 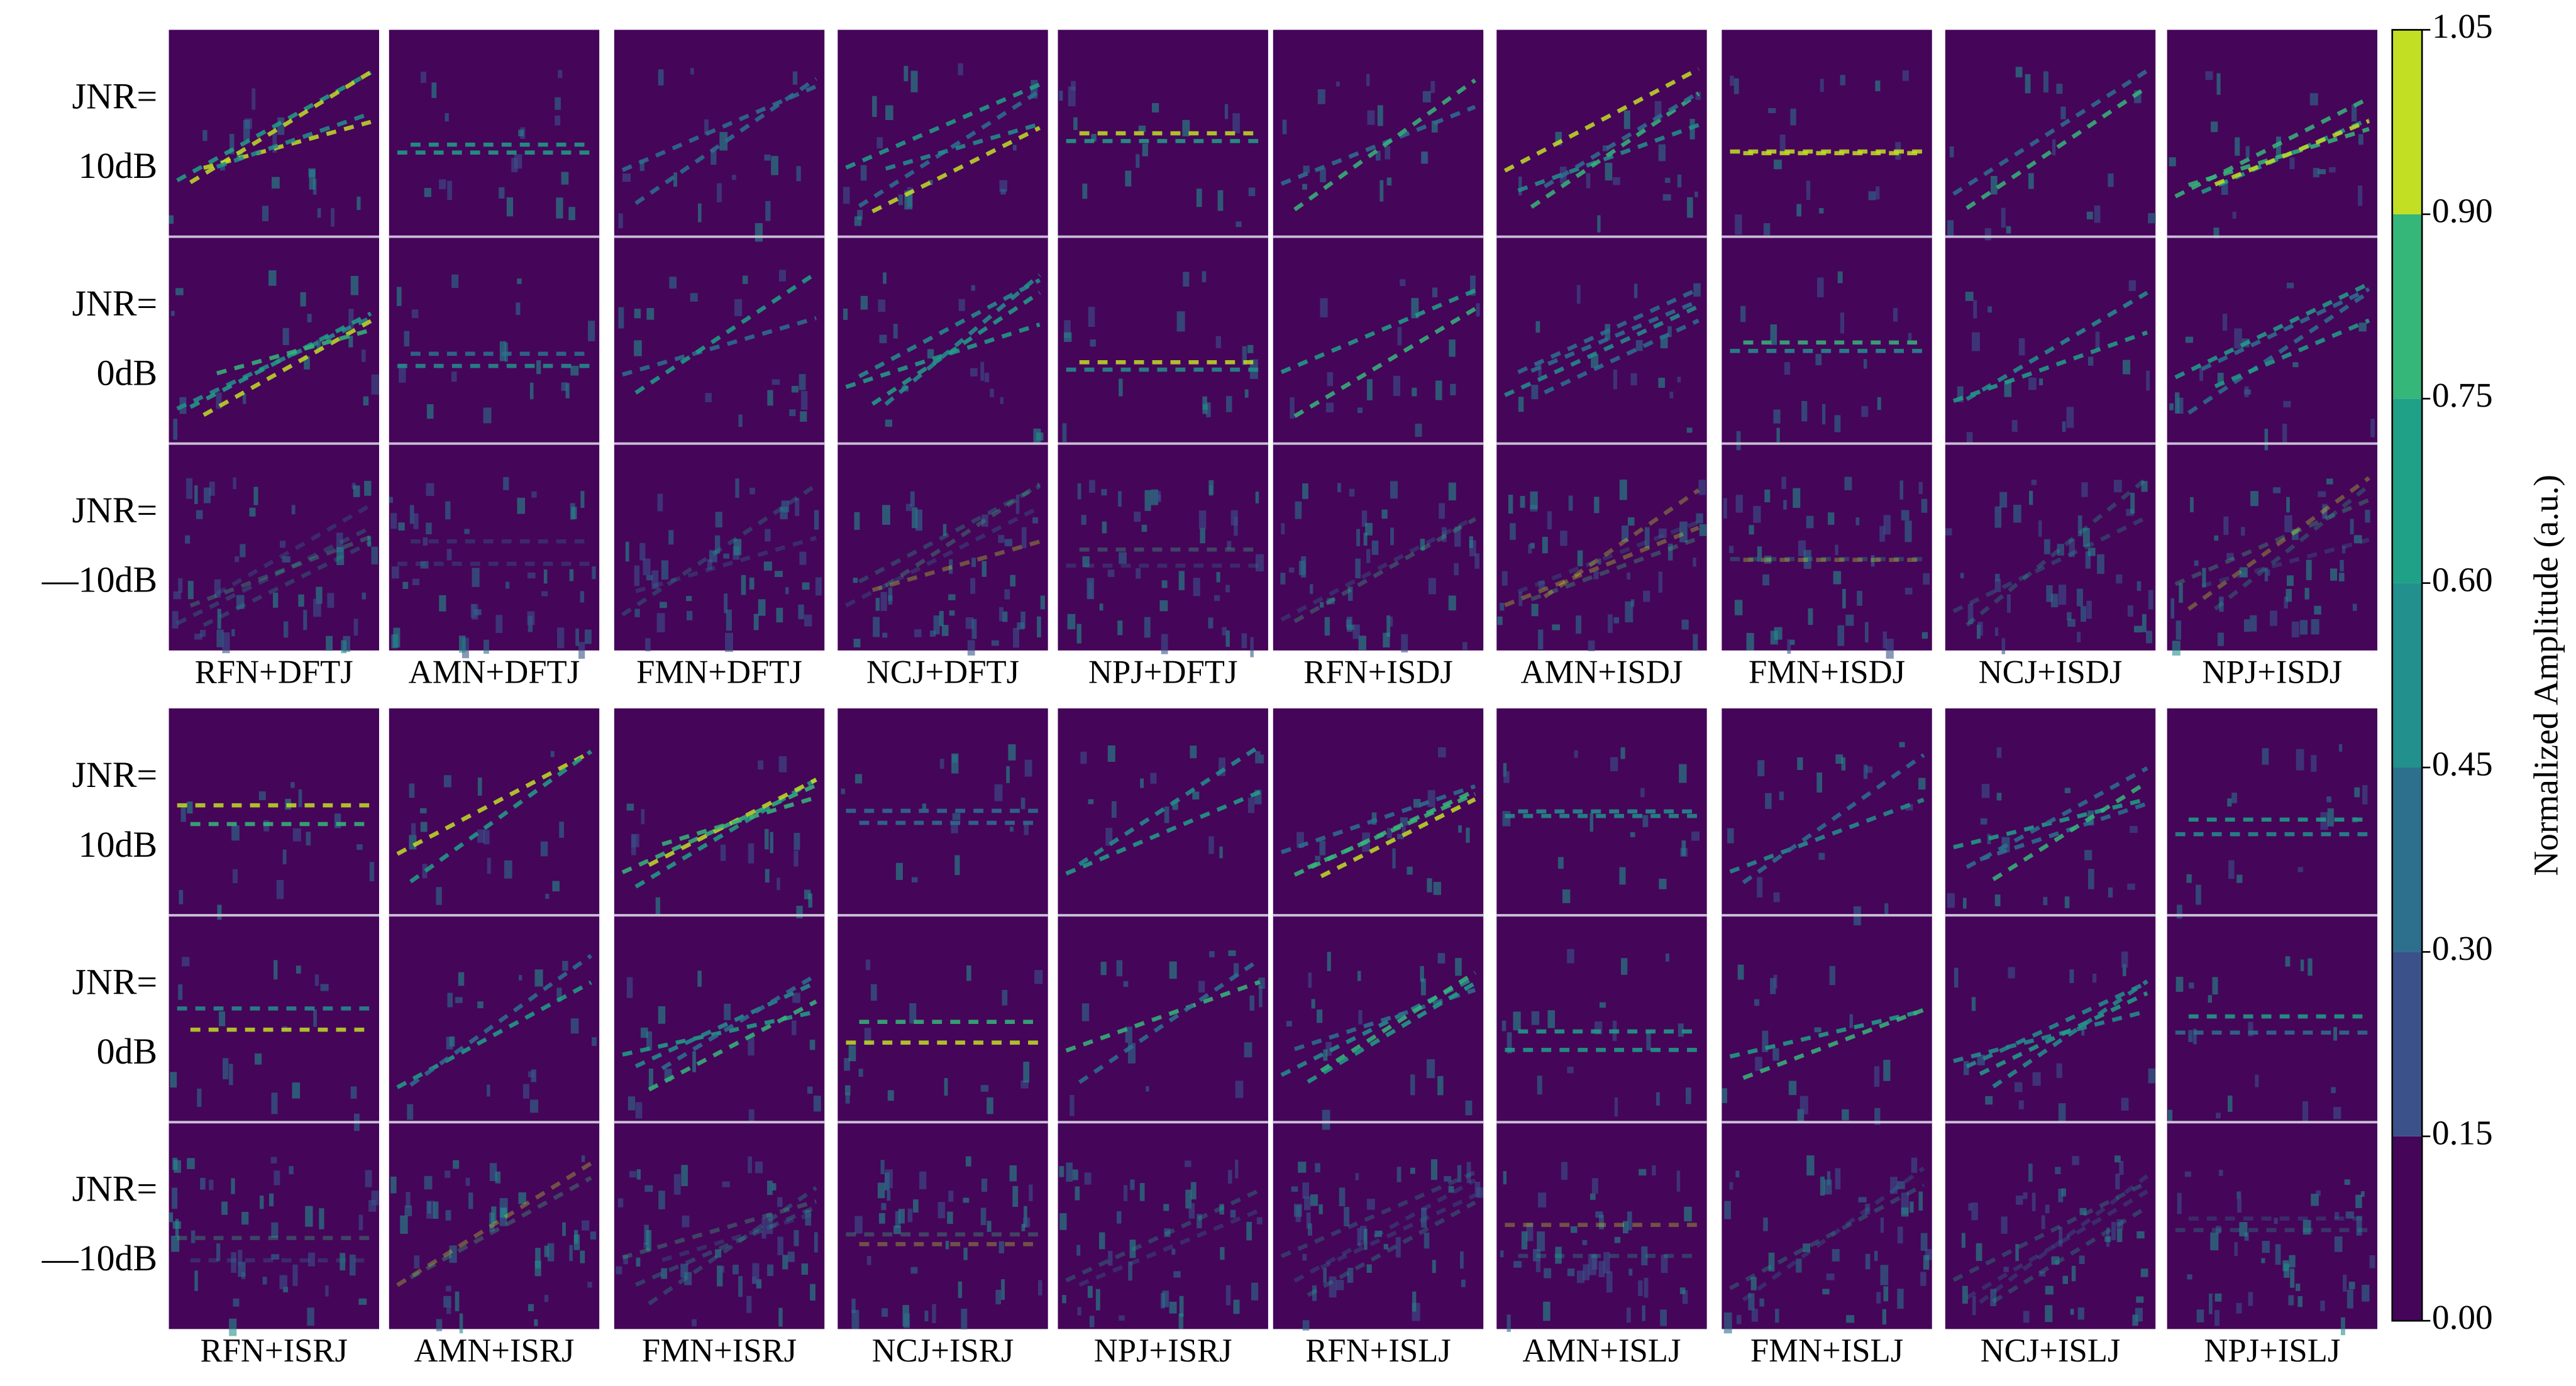 What do you see at coordinates (114, 1188) in the screenshot?
I see `row-label: JNR=` at bounding box center [114, 1188].